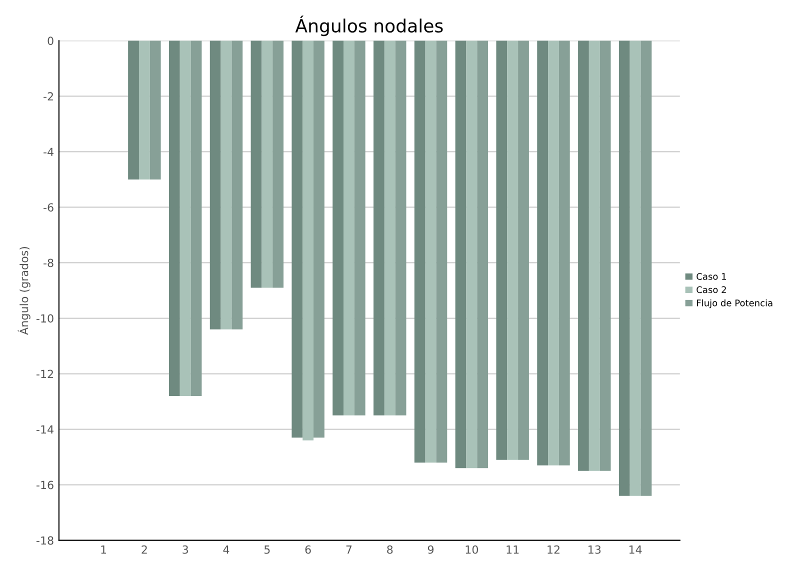 The width and height of the screenshot is (786, 581). I want to click on x-tick-label: 12, so click(554, 549).